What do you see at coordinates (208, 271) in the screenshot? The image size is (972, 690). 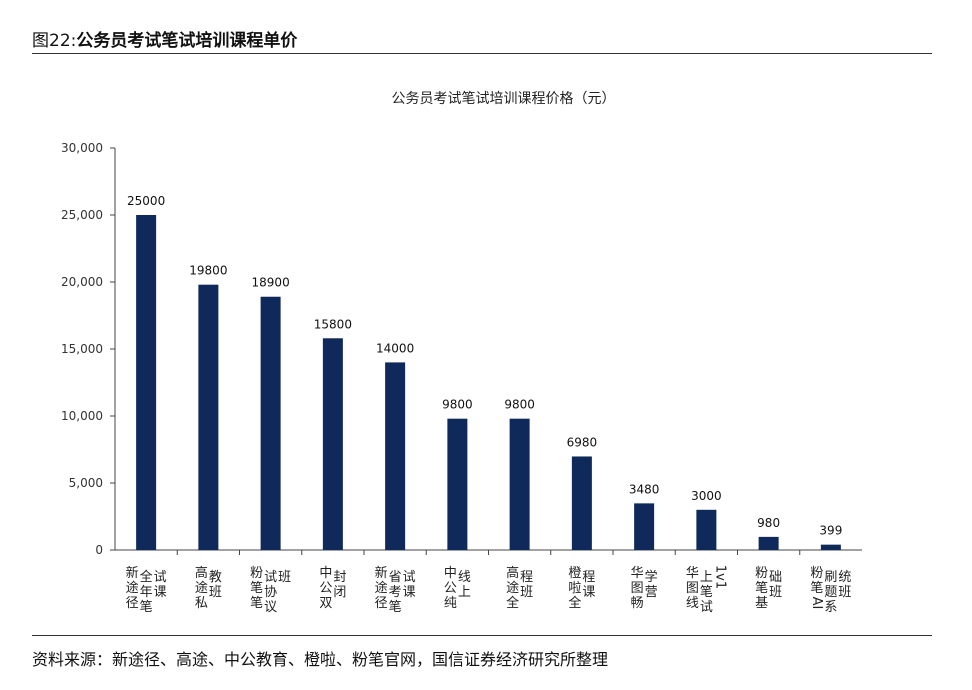 I see `data-label: 19800` at bounding box center [208, 271].